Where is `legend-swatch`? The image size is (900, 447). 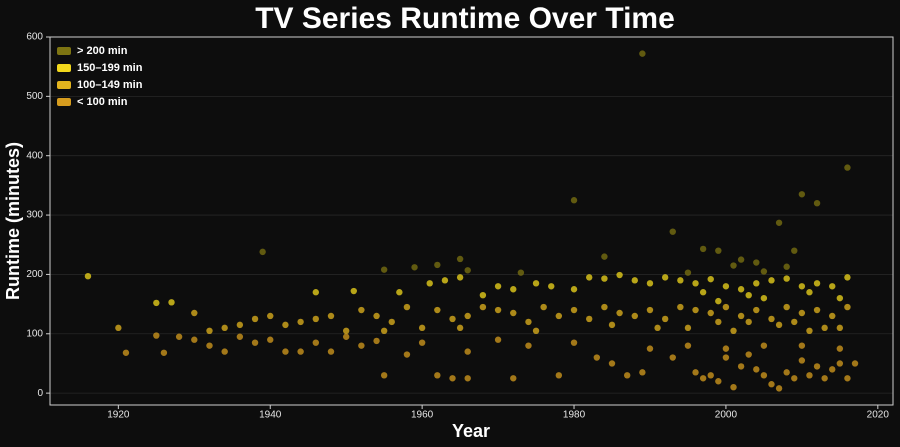 legend-swatch is located at coordinates (64, 85).